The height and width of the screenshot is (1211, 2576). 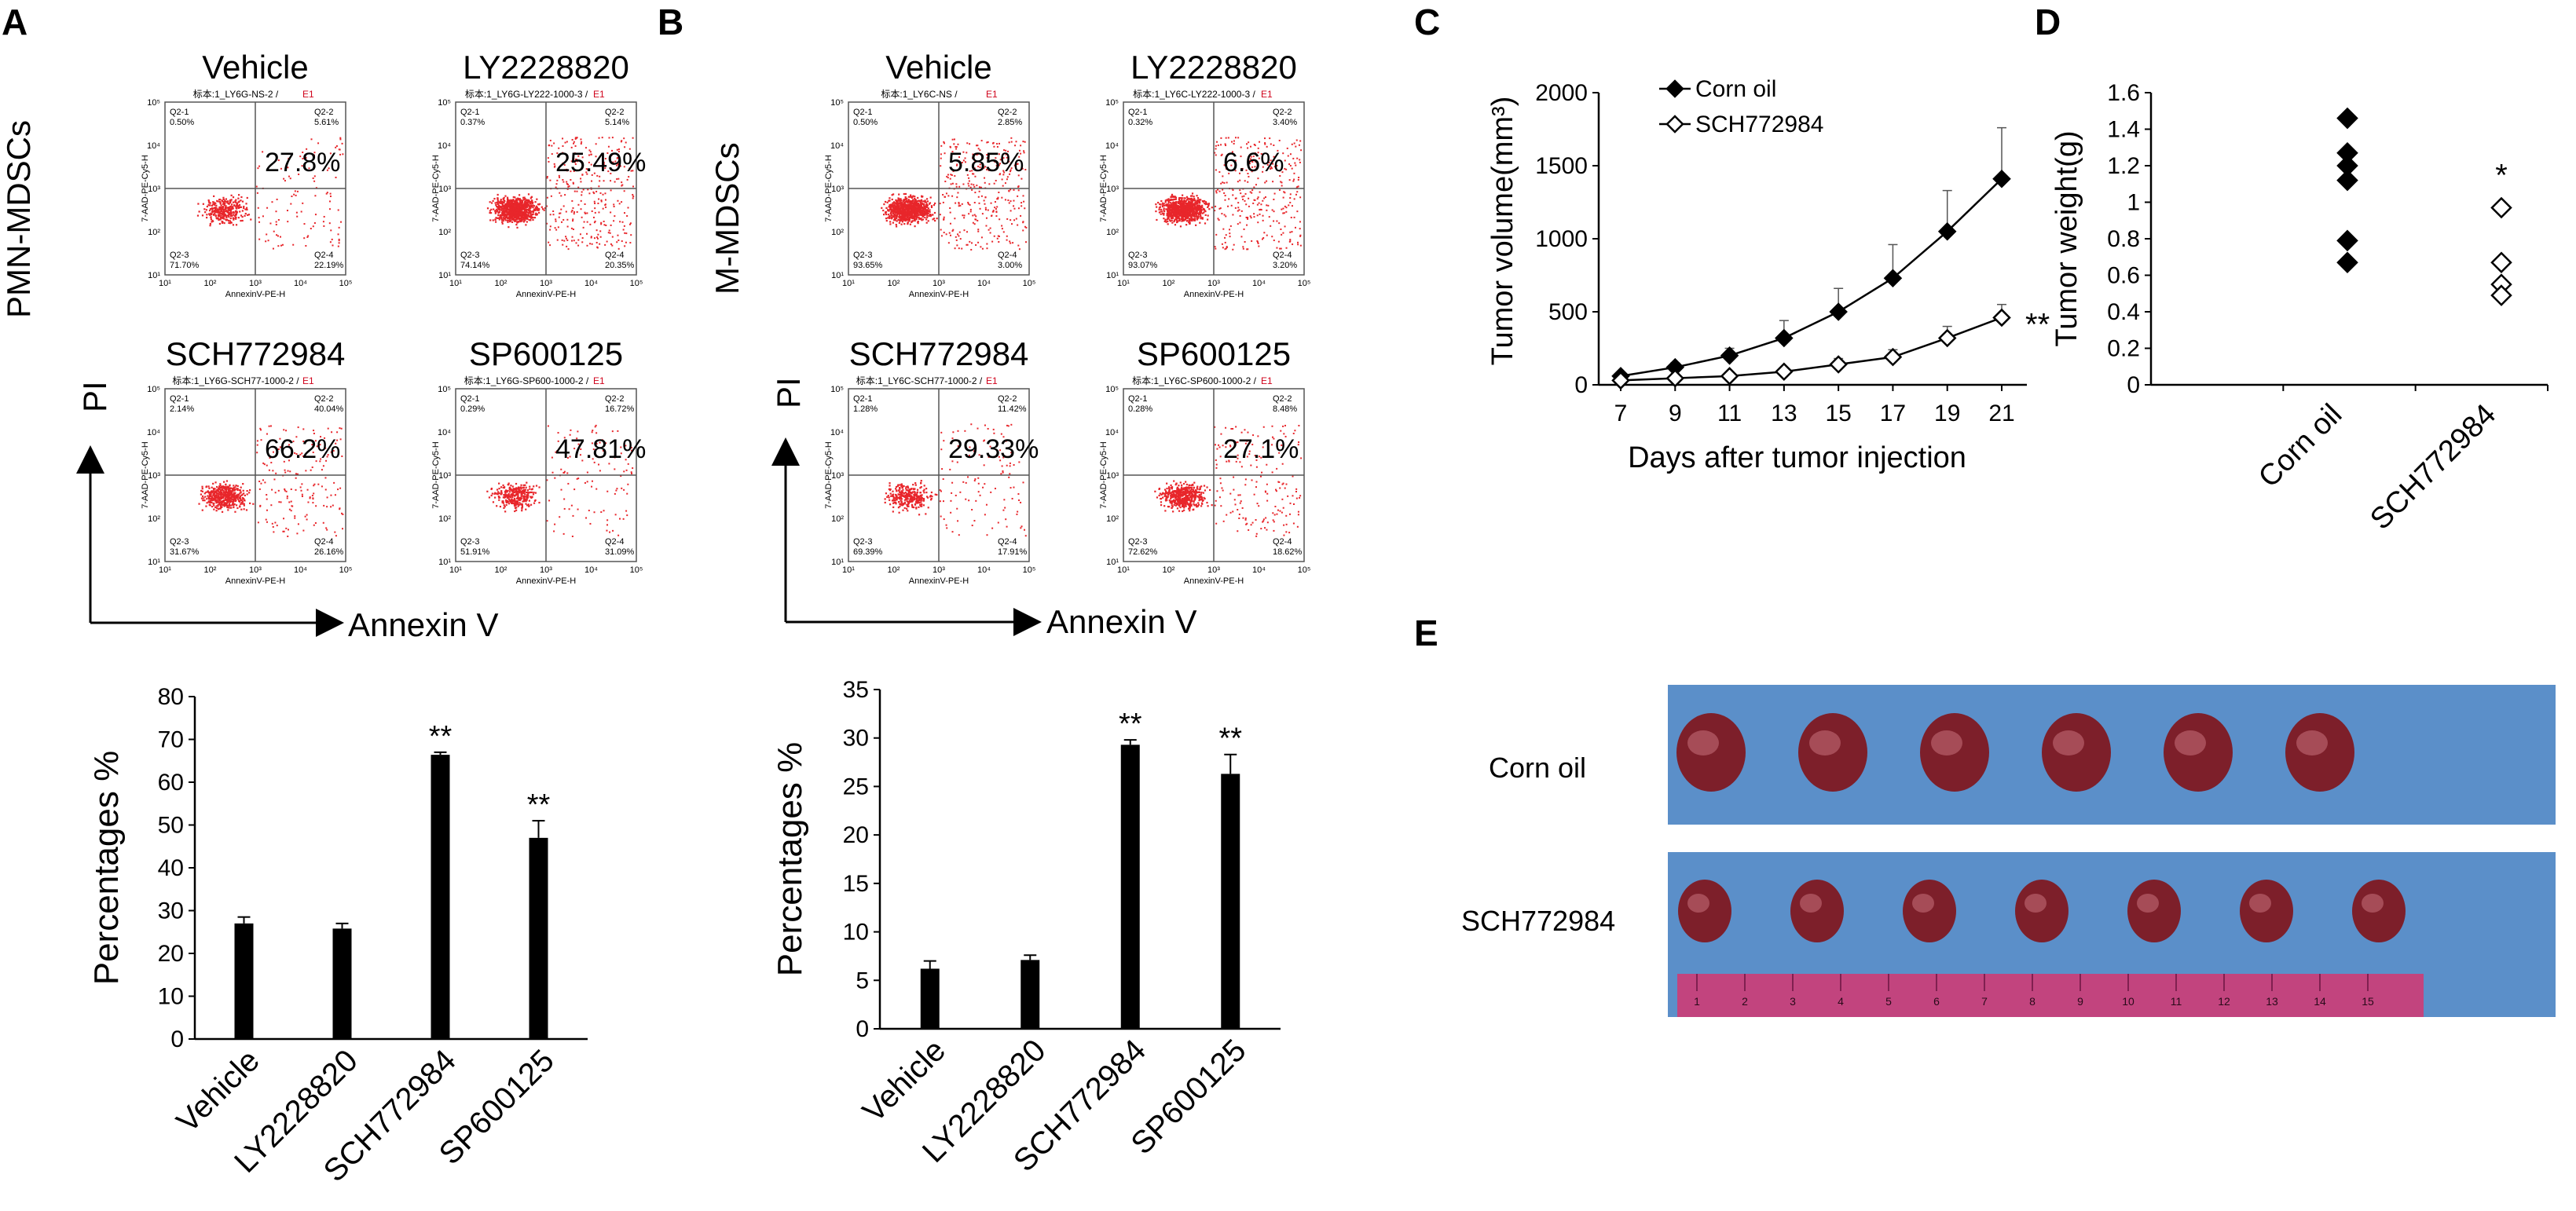 What do you see at coordinates (444, 103) in the screenshot?
I see `flow-y-tick: 10⁵` at bounding box center [444, 103].